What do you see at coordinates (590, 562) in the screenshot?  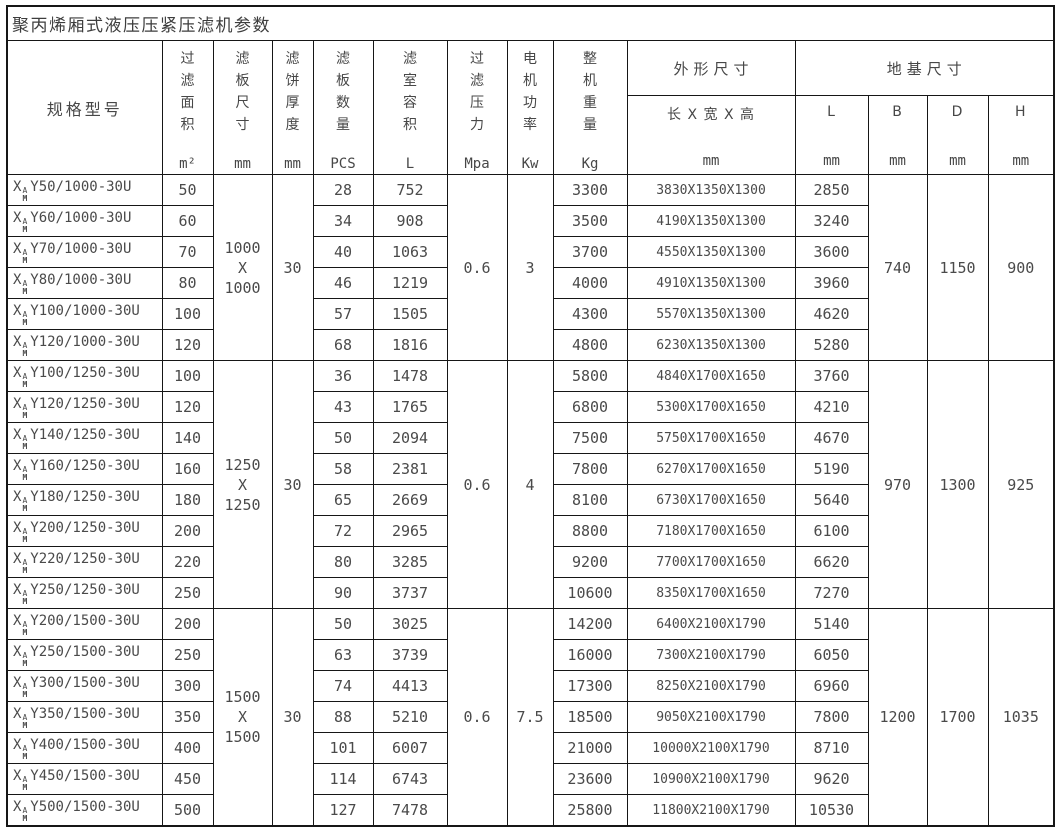 I see `weight-cell: 9200` at bounding box center [590, 562].